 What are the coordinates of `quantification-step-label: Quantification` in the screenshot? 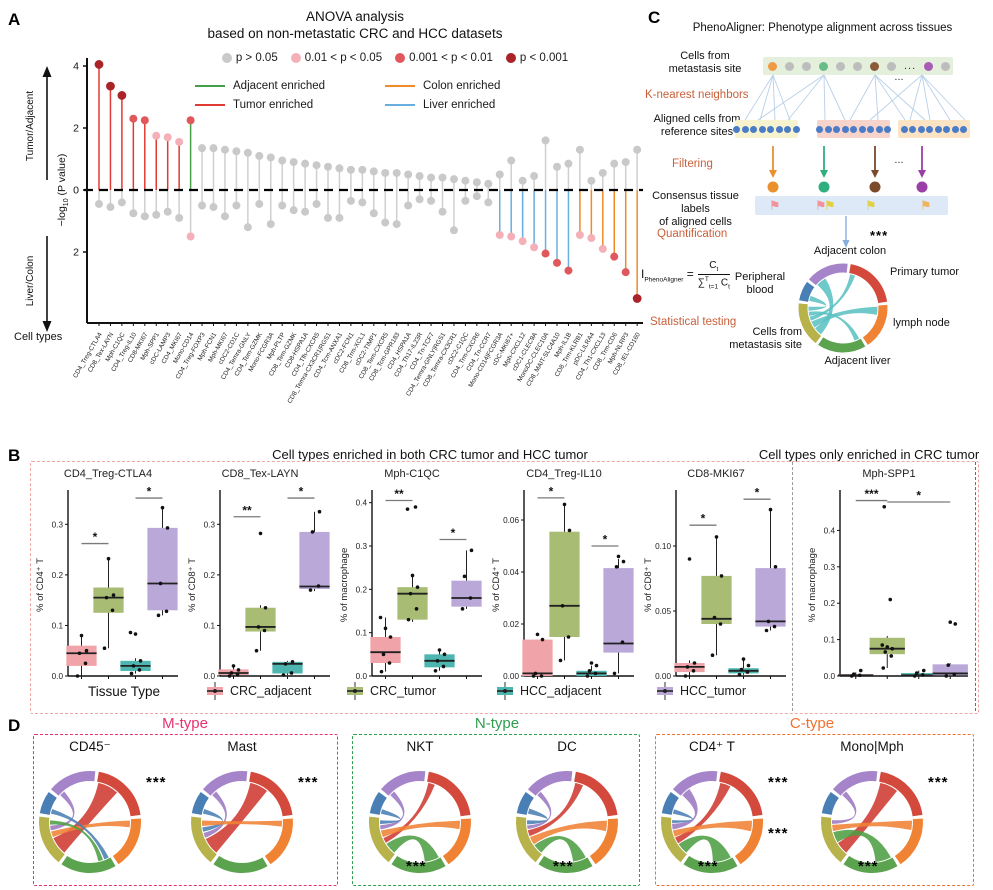 It's located at (692, 234).